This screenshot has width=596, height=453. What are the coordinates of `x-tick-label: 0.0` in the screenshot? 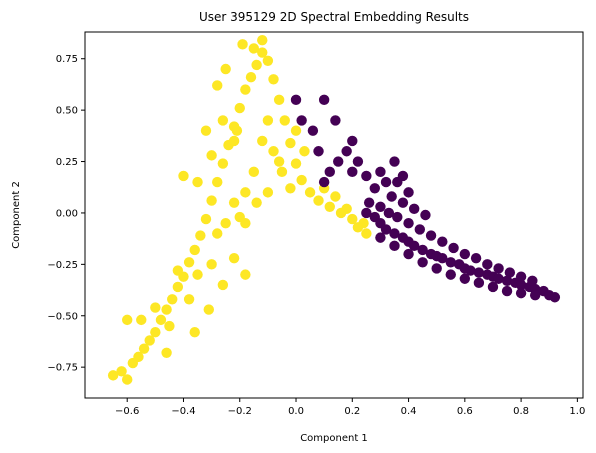 It's located at (296, 411).